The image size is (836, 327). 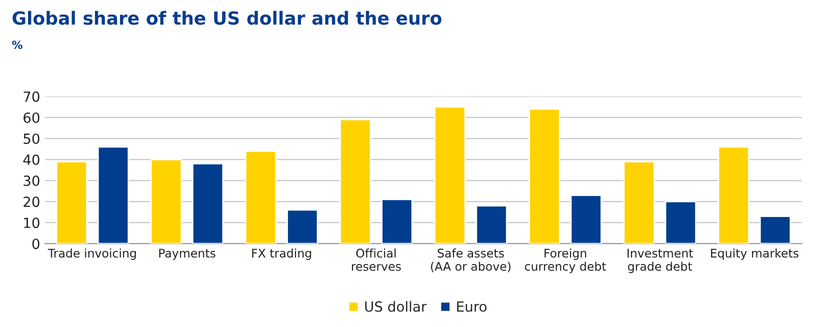 What do you see at coordinates (376, 259) in the screenshot?
I see `x-tick-label: Official reserves` at bounding box center [376, 259].